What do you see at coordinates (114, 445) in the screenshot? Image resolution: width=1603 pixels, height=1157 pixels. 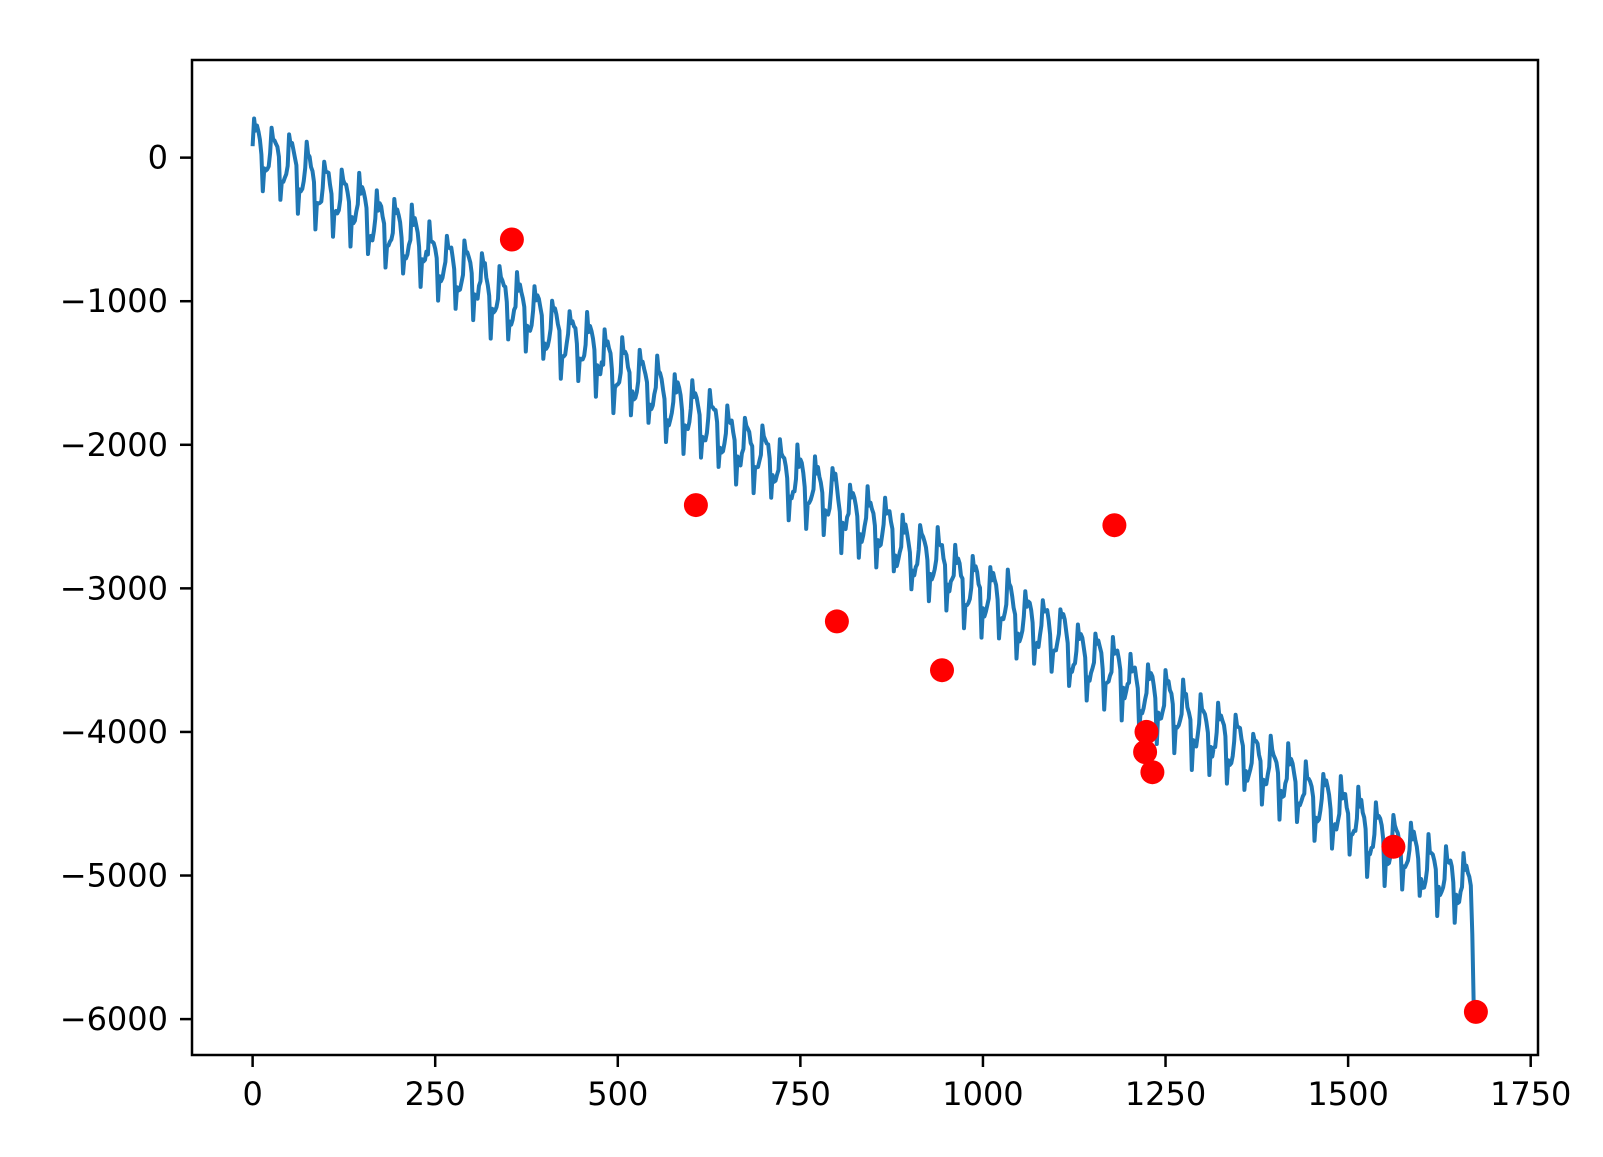 I see `y-tick-label: −2000` at bounding box center [114, 445].